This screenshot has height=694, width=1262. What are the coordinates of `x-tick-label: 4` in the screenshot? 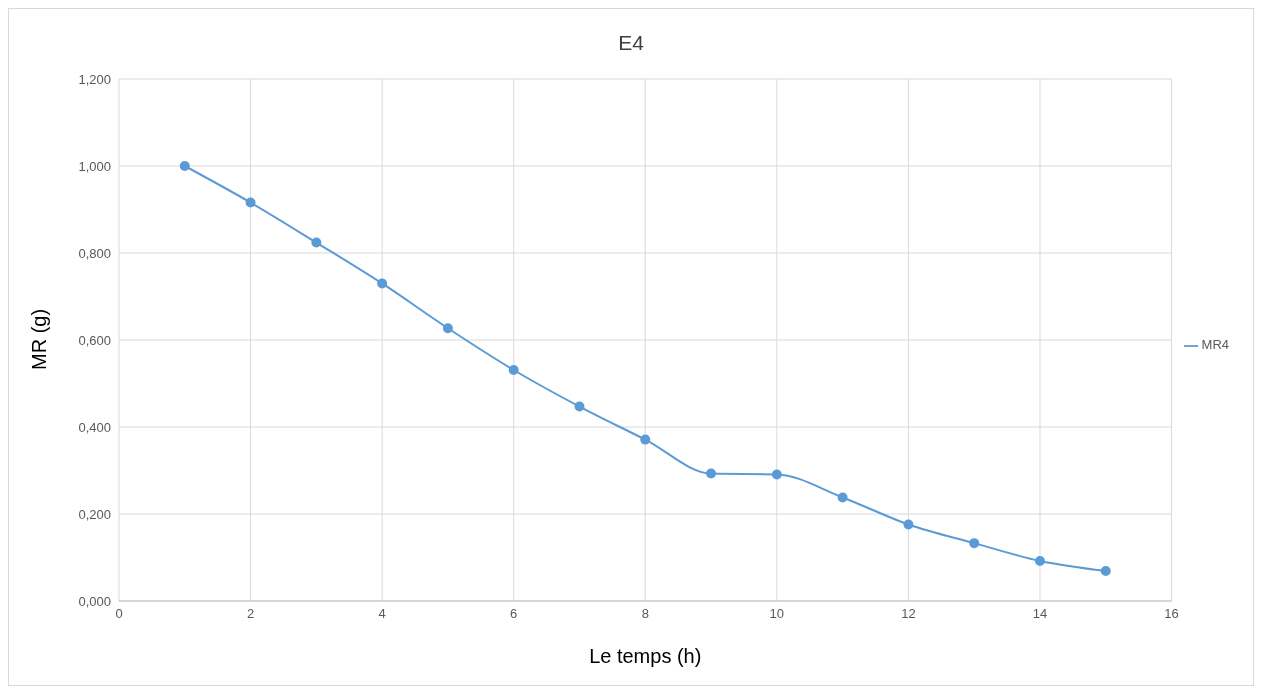 It's located at (382, 614).